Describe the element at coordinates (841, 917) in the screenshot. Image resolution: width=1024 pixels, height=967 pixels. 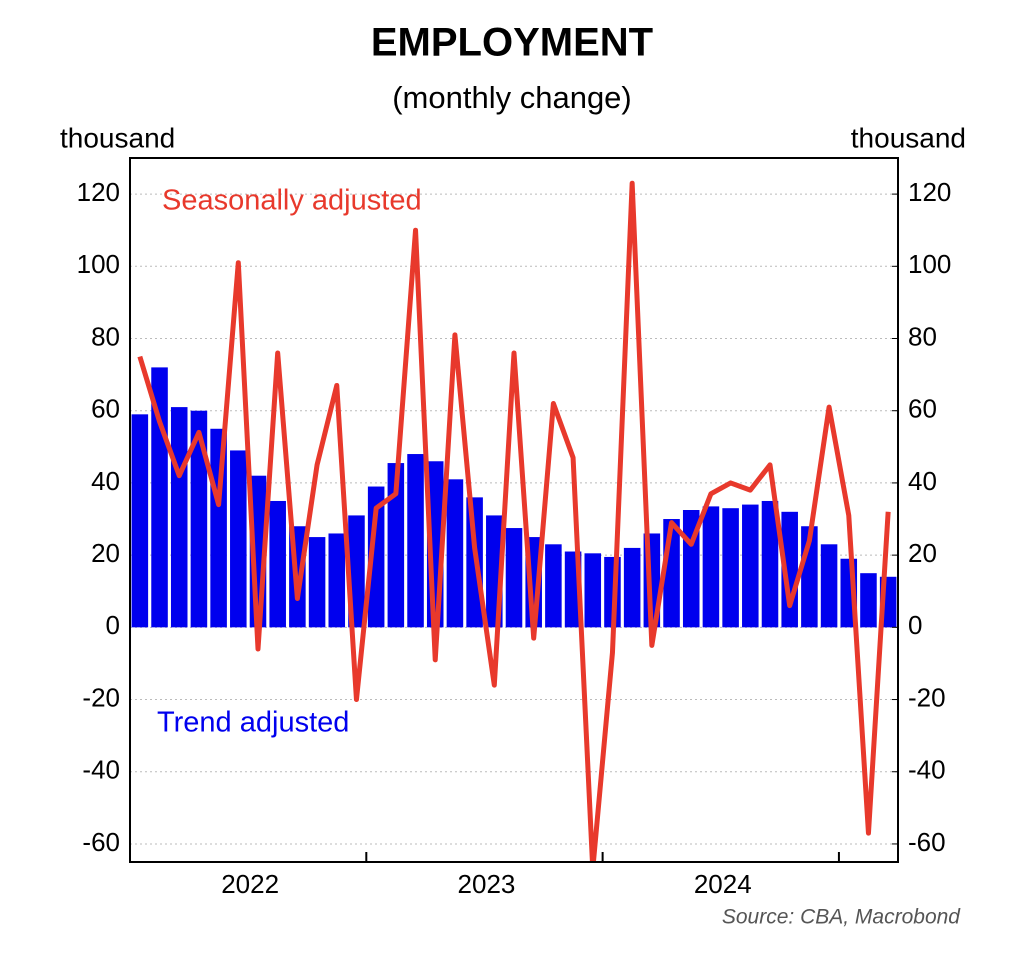
I see `source: Source: CBA, Macrobond` at that location.